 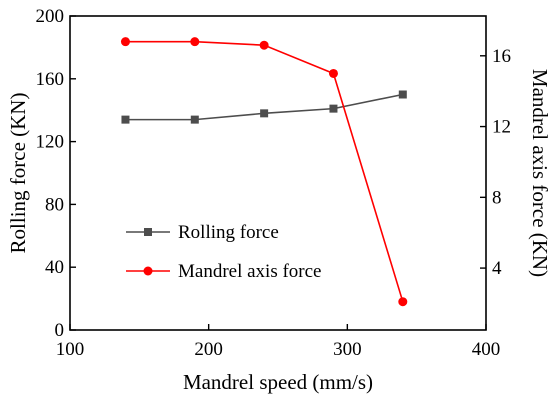 I want to click on y-tick-label: 80, so click(x=54, y=204).